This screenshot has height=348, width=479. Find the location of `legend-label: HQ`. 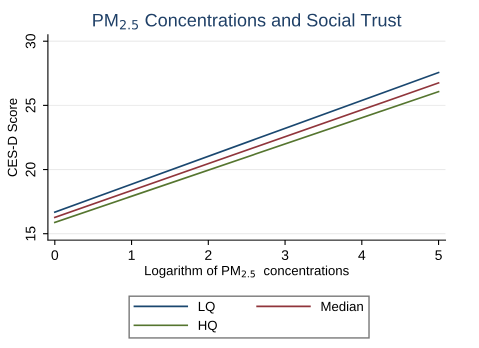

legend-label: HQ is located at coordinates (207, 326).